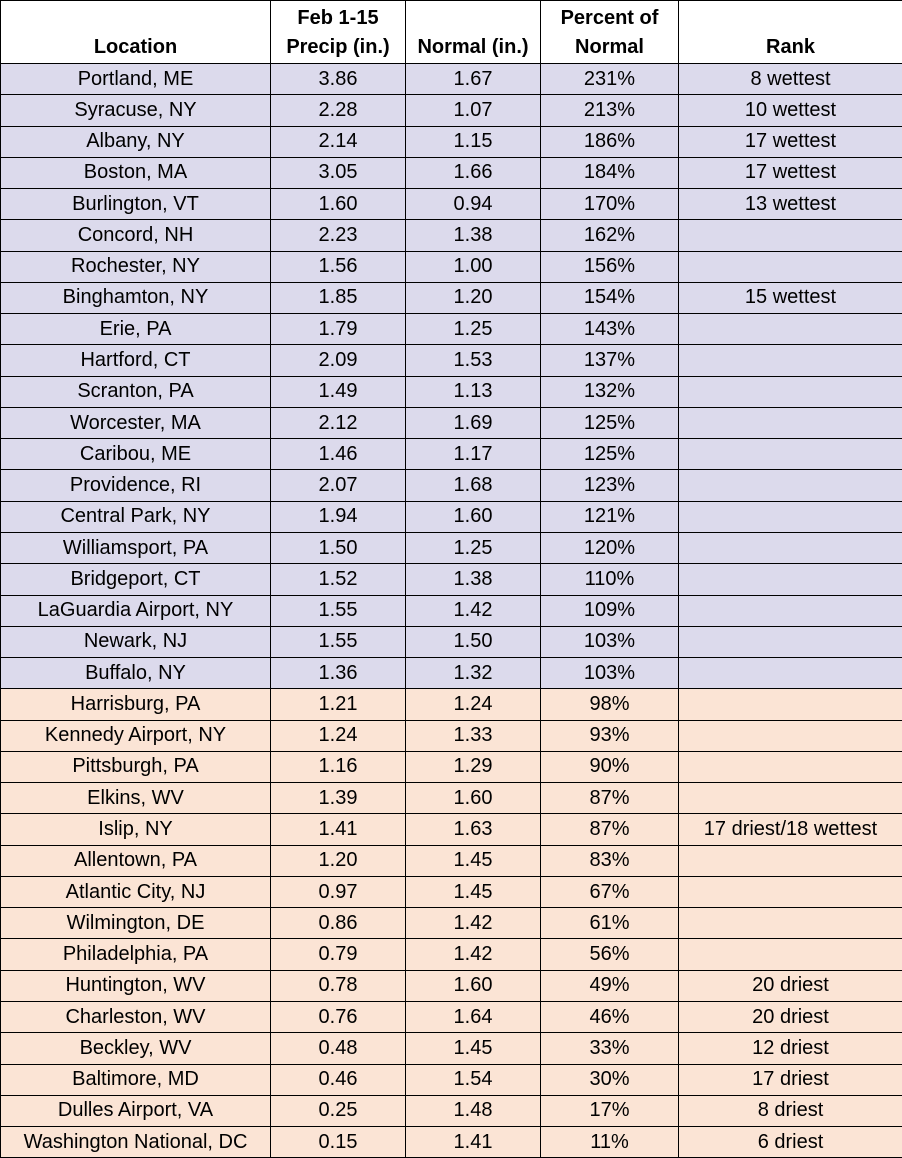  I want to click on location-cell: Providence, RI, so click(135, 485).